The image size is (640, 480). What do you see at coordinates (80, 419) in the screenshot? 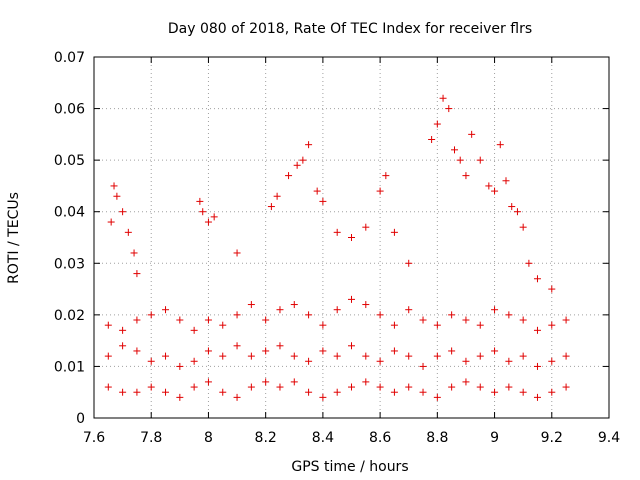
I see `y-tick-label: 0` at bounding box center [80, 419].